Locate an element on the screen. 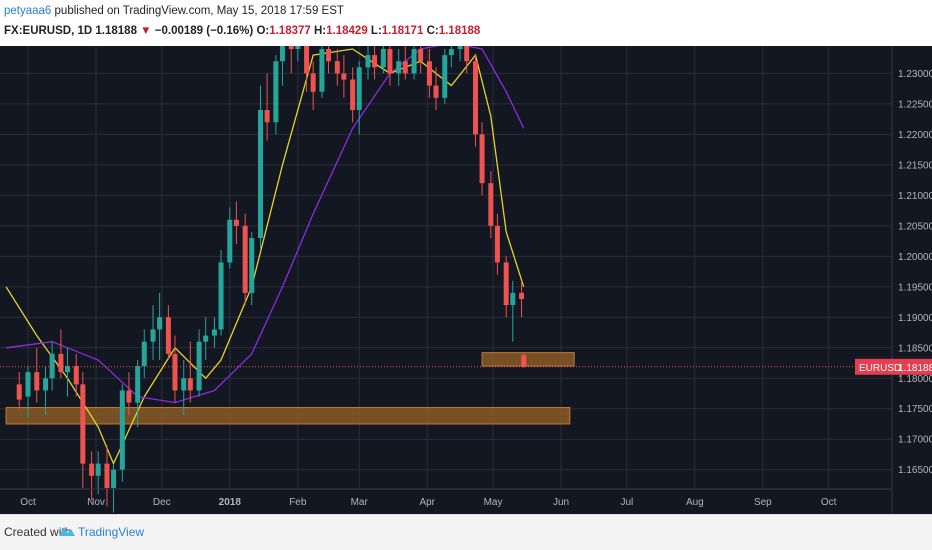  support-zones is located at coordinates (290, 388).